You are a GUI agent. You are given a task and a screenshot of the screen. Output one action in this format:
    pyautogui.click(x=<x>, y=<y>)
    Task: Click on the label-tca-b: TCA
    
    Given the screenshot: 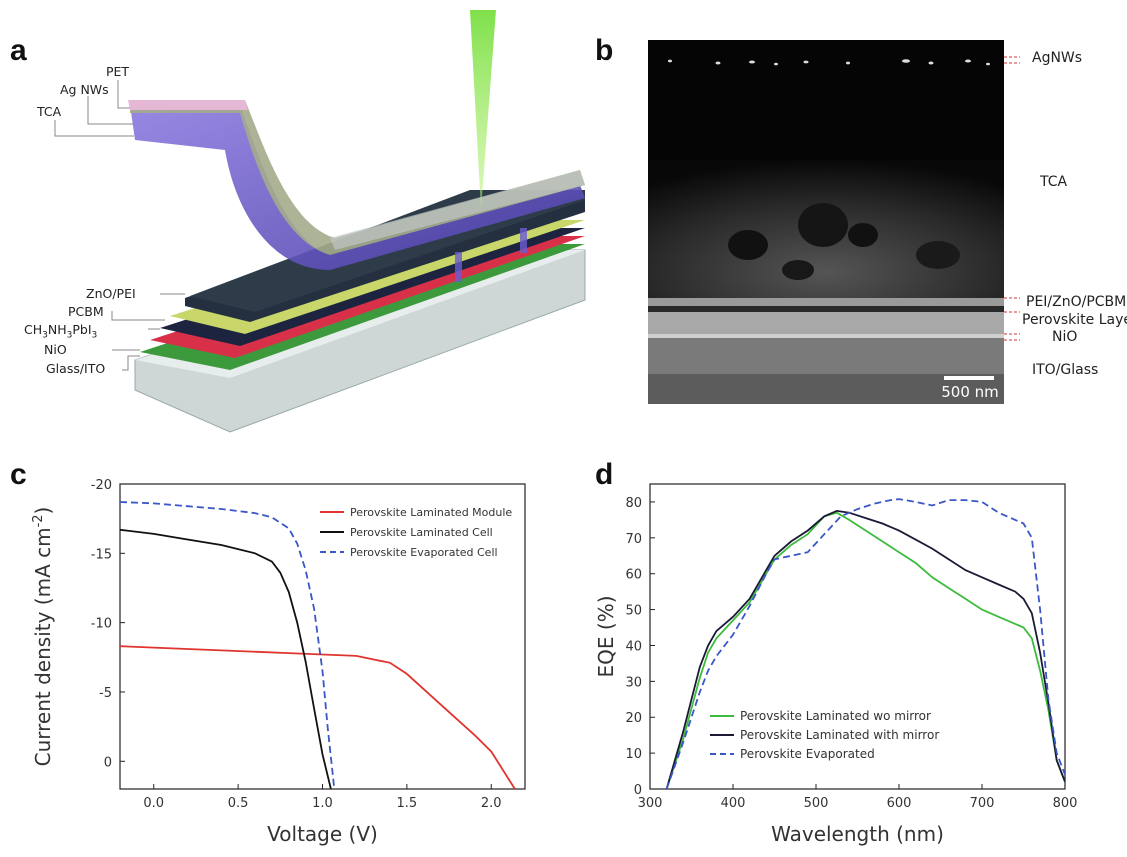 What is the action you would take?
    pyautogui.click(x=1054, y=182)
    